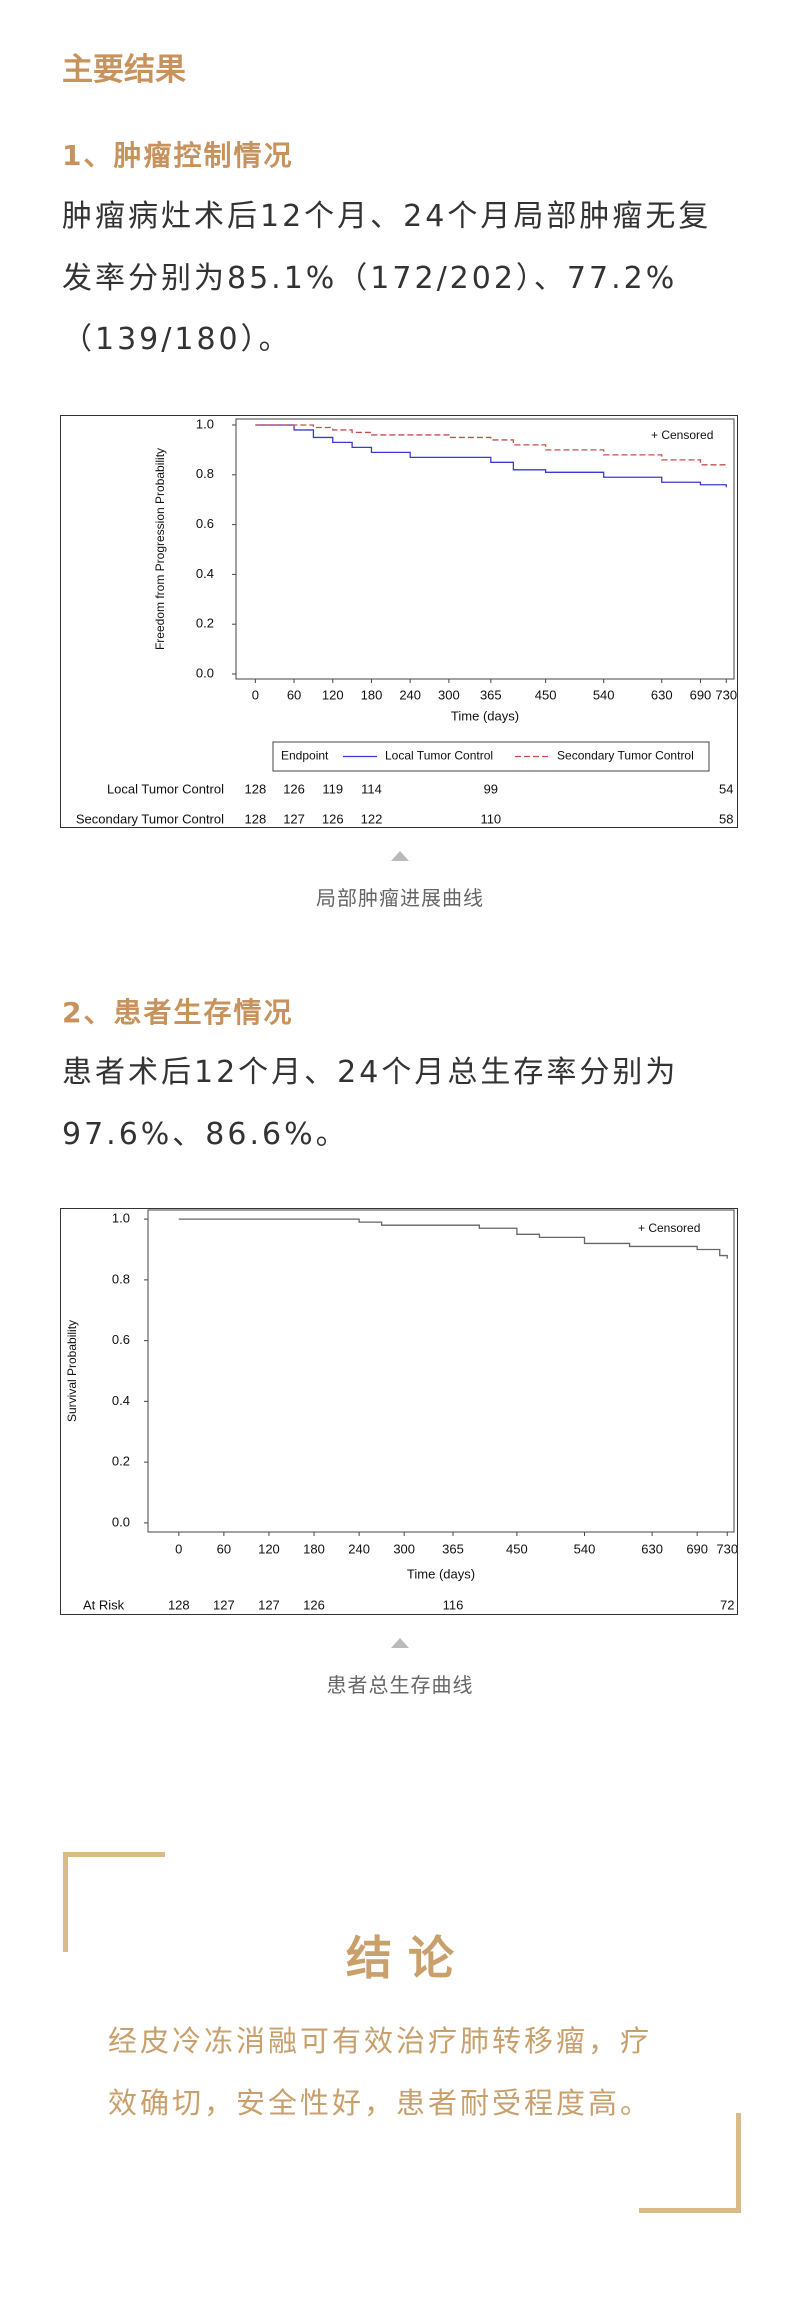  Describe the element at coordinates (400, 898) in the screenshot. I see `caption: 局部肿瘤进展曲线` at that location.